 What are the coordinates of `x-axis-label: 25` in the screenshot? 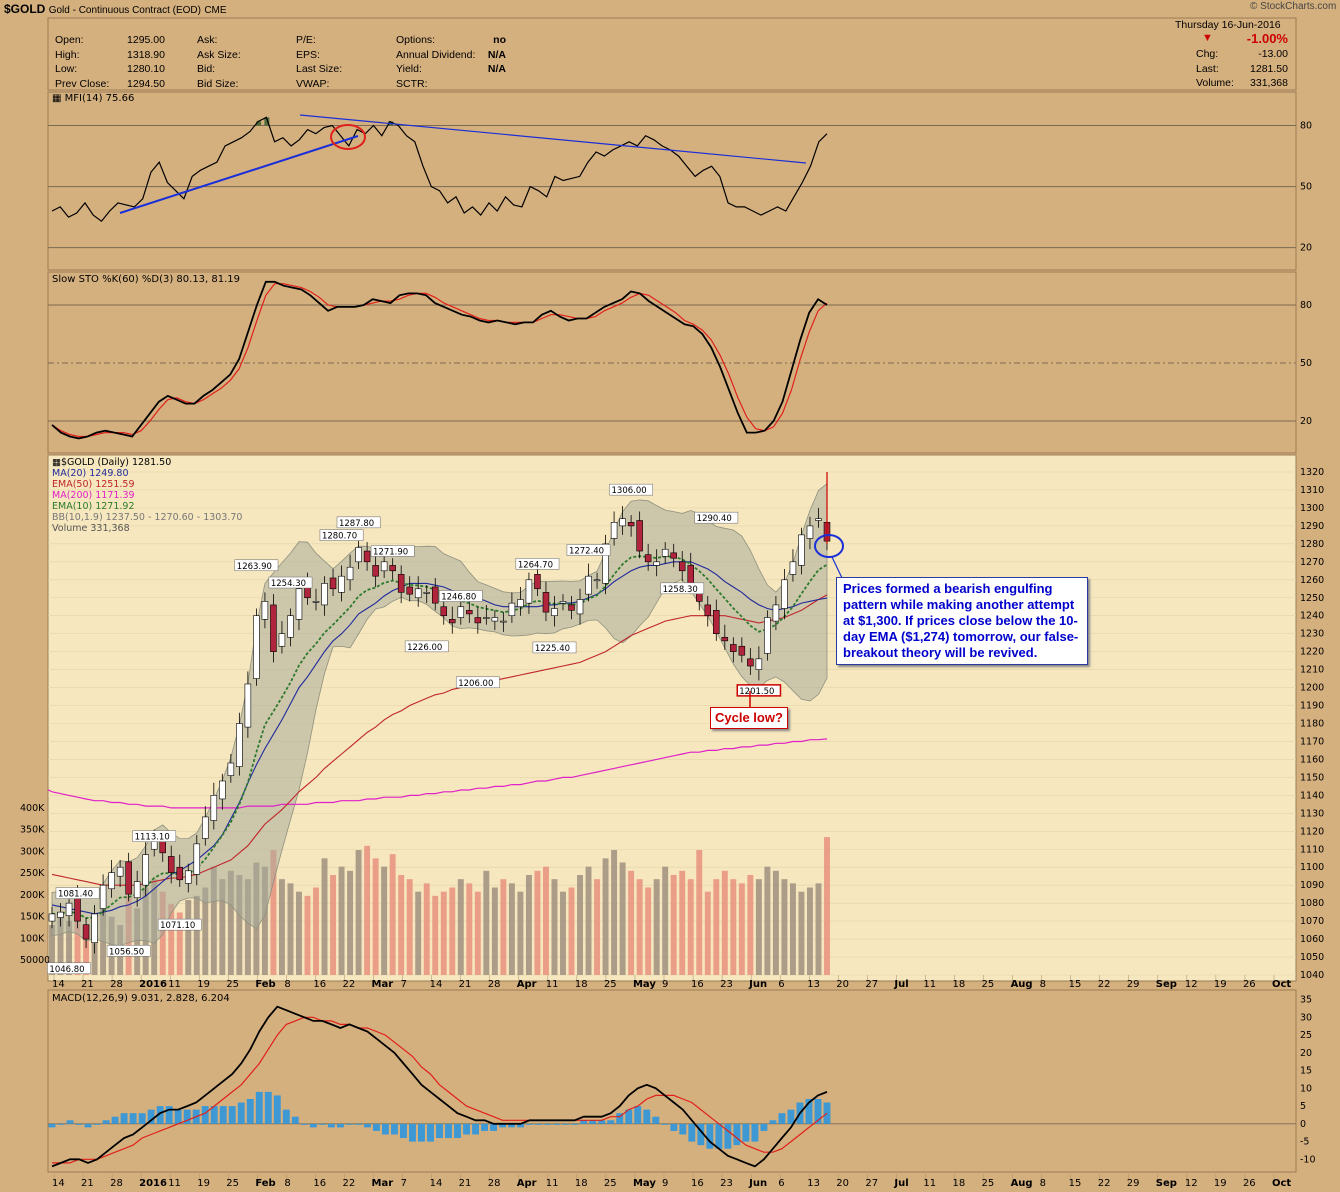 It's located at (232, 1183).